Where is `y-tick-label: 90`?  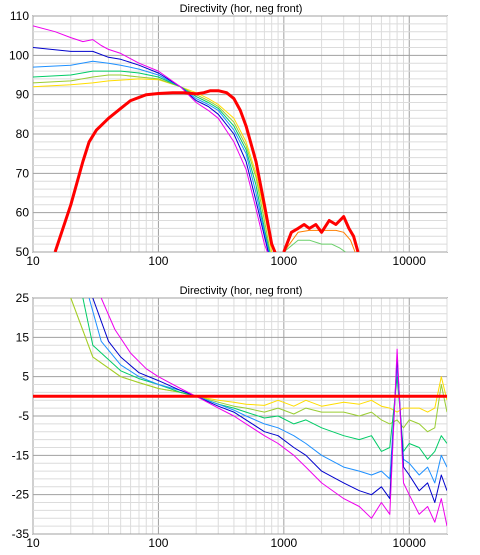
y-tick-label: 90 is located at coordinates (23, 95).